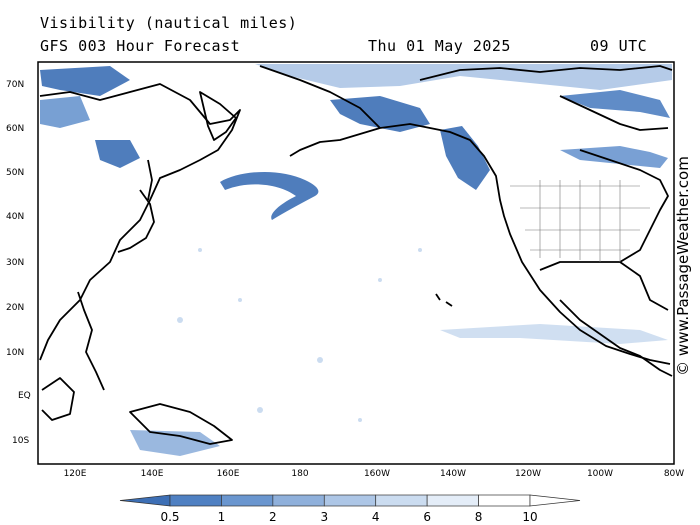  What do you see at coordinates (273, 517) in the screenshot?
I see `colorbar-label: 2` at bounding box center [273, 517].